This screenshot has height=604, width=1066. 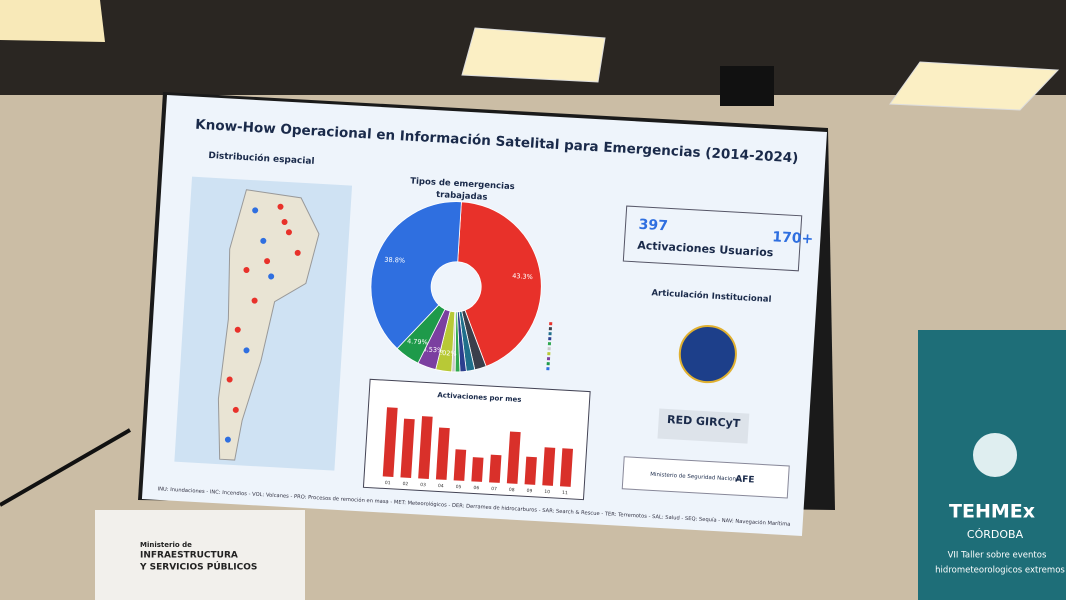 I want to click on projector, so click(x=747, y=86).